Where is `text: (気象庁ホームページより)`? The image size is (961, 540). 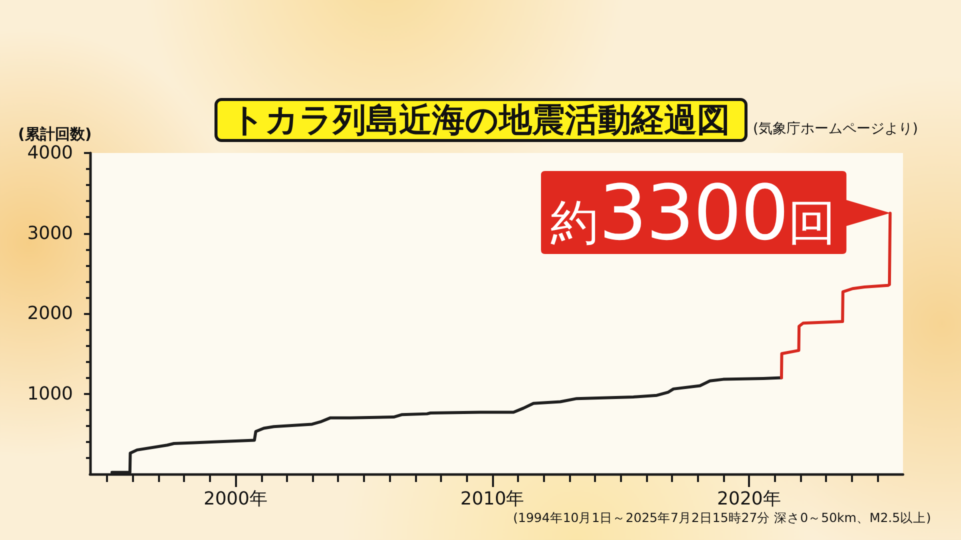 text: (気象庁ホームページより) is located at coordinates (835, 129).